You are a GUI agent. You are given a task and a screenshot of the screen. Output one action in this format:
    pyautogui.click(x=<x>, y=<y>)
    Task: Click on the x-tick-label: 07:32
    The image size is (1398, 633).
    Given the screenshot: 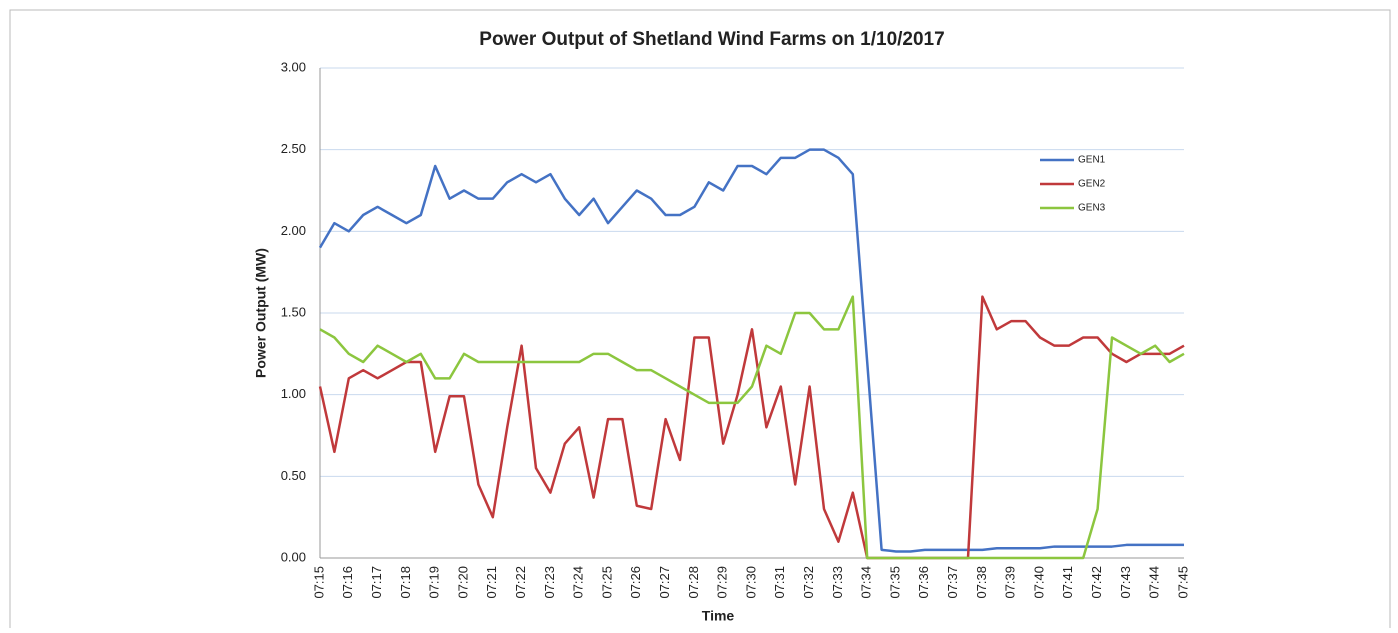 What is the action you would take?
    pyautogui.click(x=808, y=582)
    